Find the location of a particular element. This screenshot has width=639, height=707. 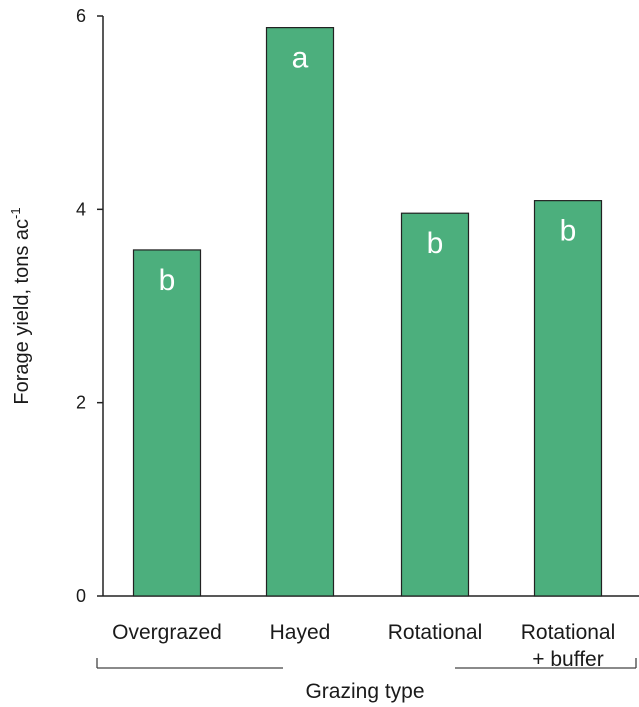

y-axis-label-superscript: -1 is located at coordinates (15, 213).